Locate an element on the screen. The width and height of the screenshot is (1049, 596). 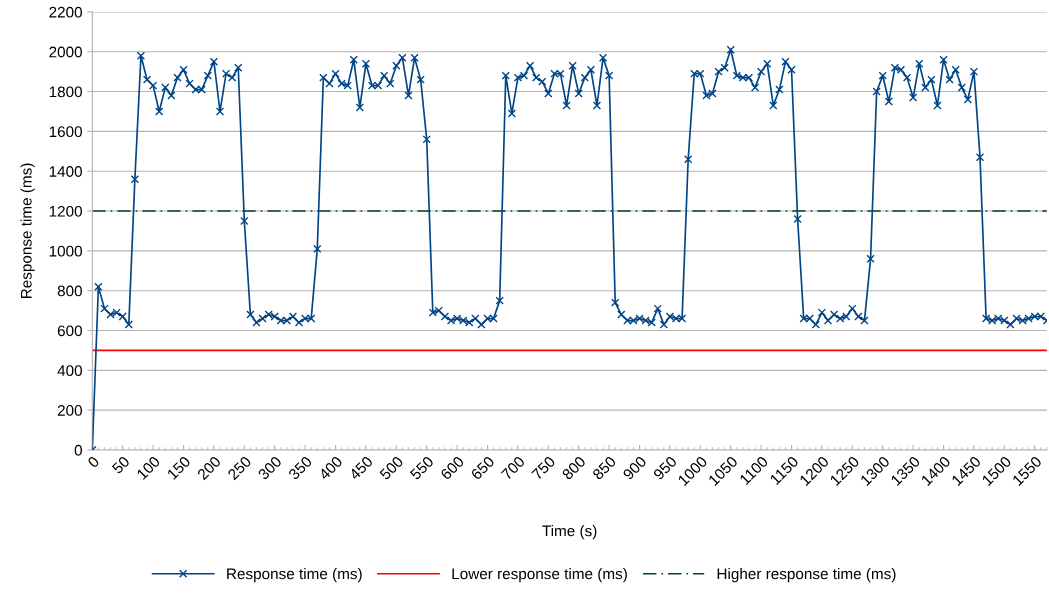
y-tick-label: 800 is located at coordinates (69, 291).